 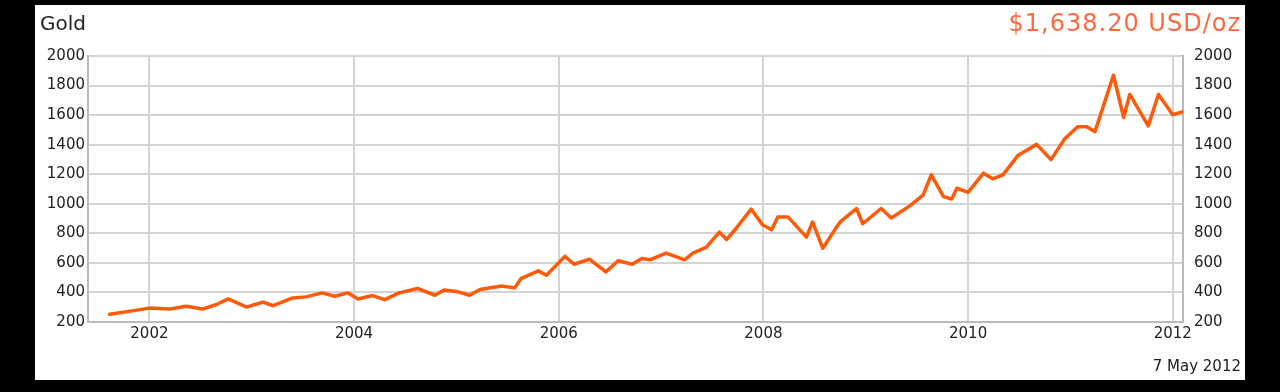 What do you see at coordinates (1208, 320) in the screenshot?
I see `y2-tick-label: 200` at bounding box center [1208, 320].